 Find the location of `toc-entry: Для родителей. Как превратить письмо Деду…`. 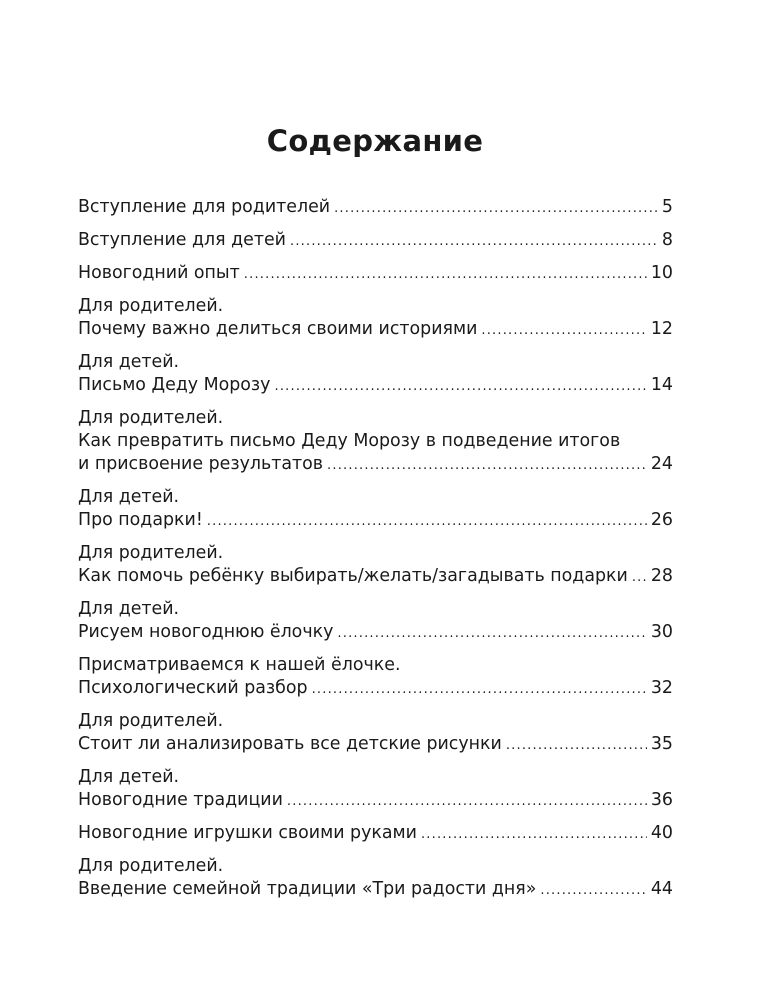

toc-entry: Для родителей. Как превратить письмо Деду… is located at coordinates (375, 441).